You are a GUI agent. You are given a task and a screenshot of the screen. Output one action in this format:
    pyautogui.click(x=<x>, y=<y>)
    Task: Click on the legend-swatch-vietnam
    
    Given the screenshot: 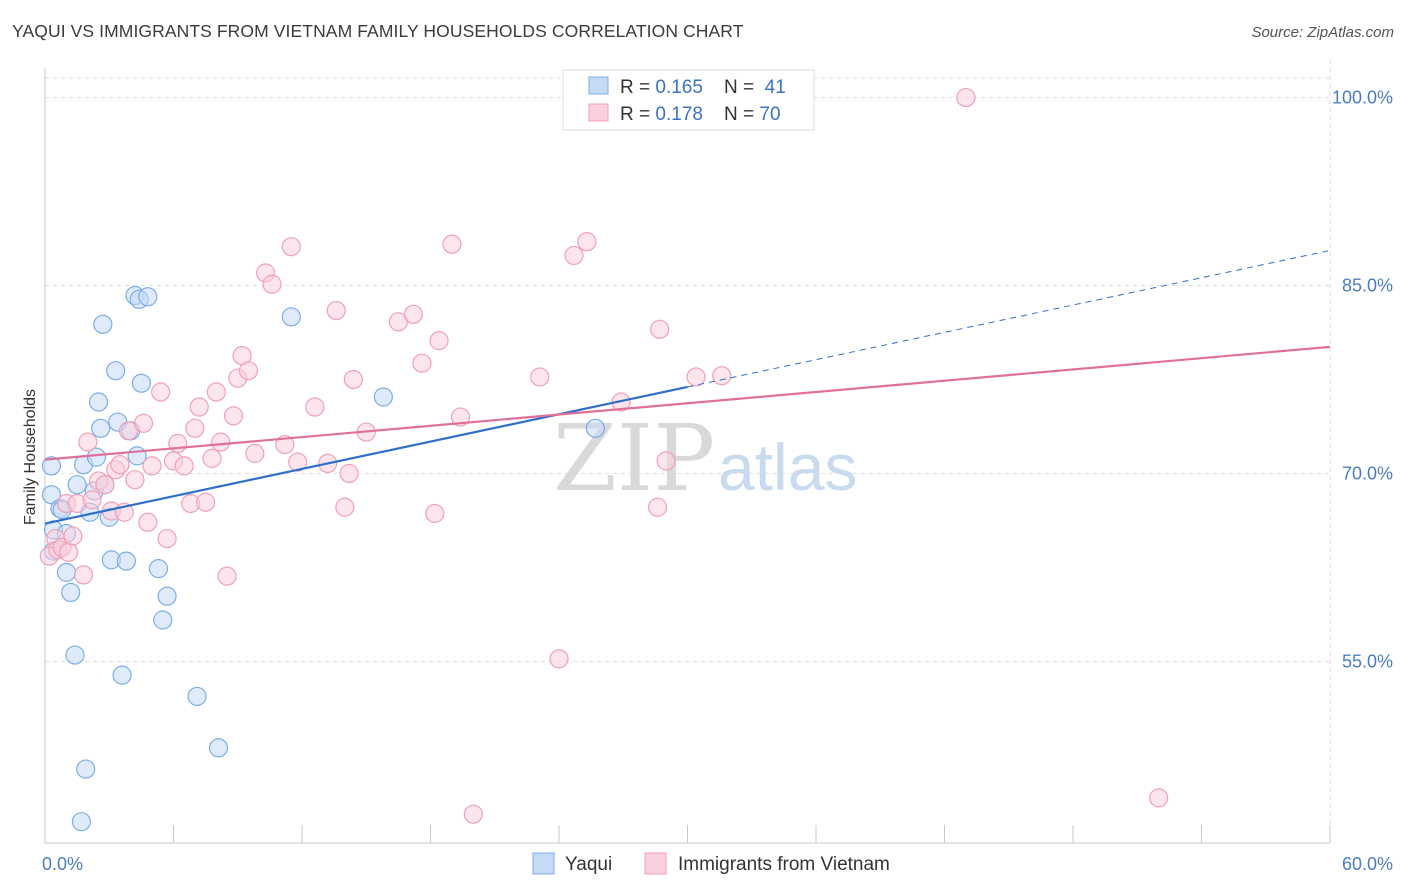 What is the action you would take?
    pyautogui.click(x=598, y=112)
    